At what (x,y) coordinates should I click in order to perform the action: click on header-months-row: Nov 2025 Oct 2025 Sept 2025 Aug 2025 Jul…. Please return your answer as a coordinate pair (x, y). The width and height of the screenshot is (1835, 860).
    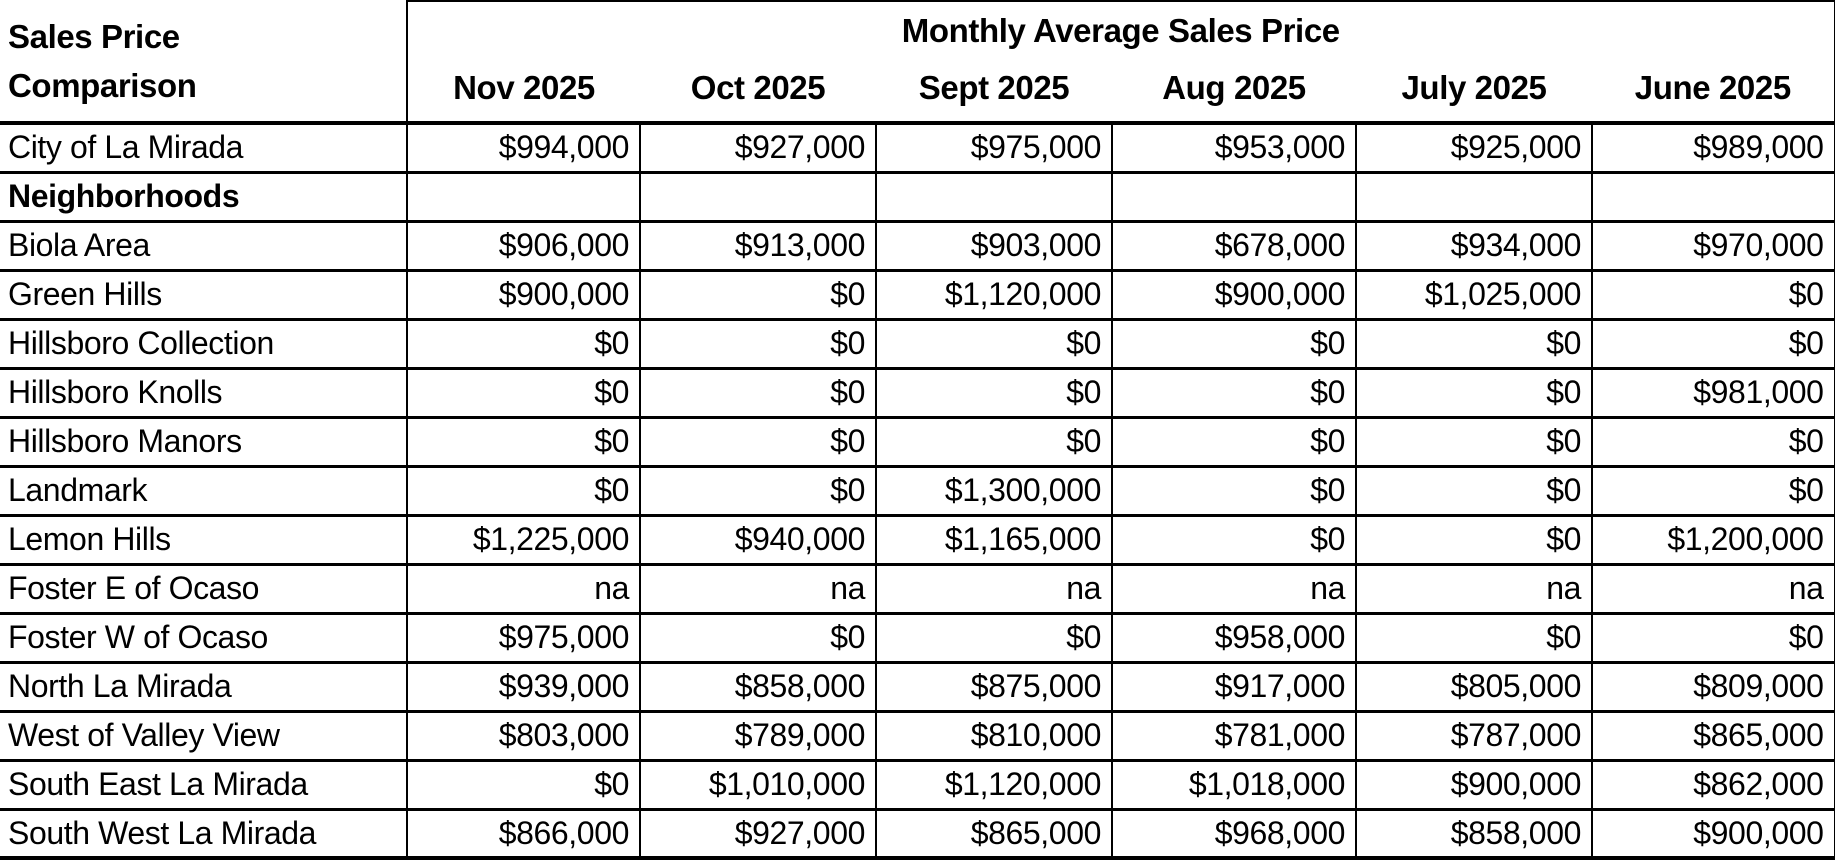
    Looking at the image, I should click on (917, 92).